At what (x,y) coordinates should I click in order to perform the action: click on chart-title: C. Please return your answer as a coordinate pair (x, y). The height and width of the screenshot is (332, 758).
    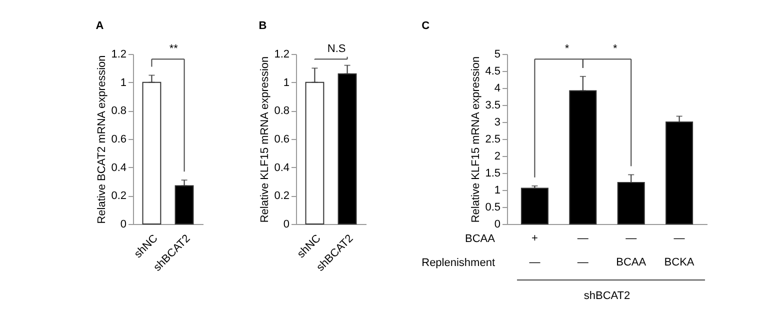
    Looking at the image, I should click on (426, 26).